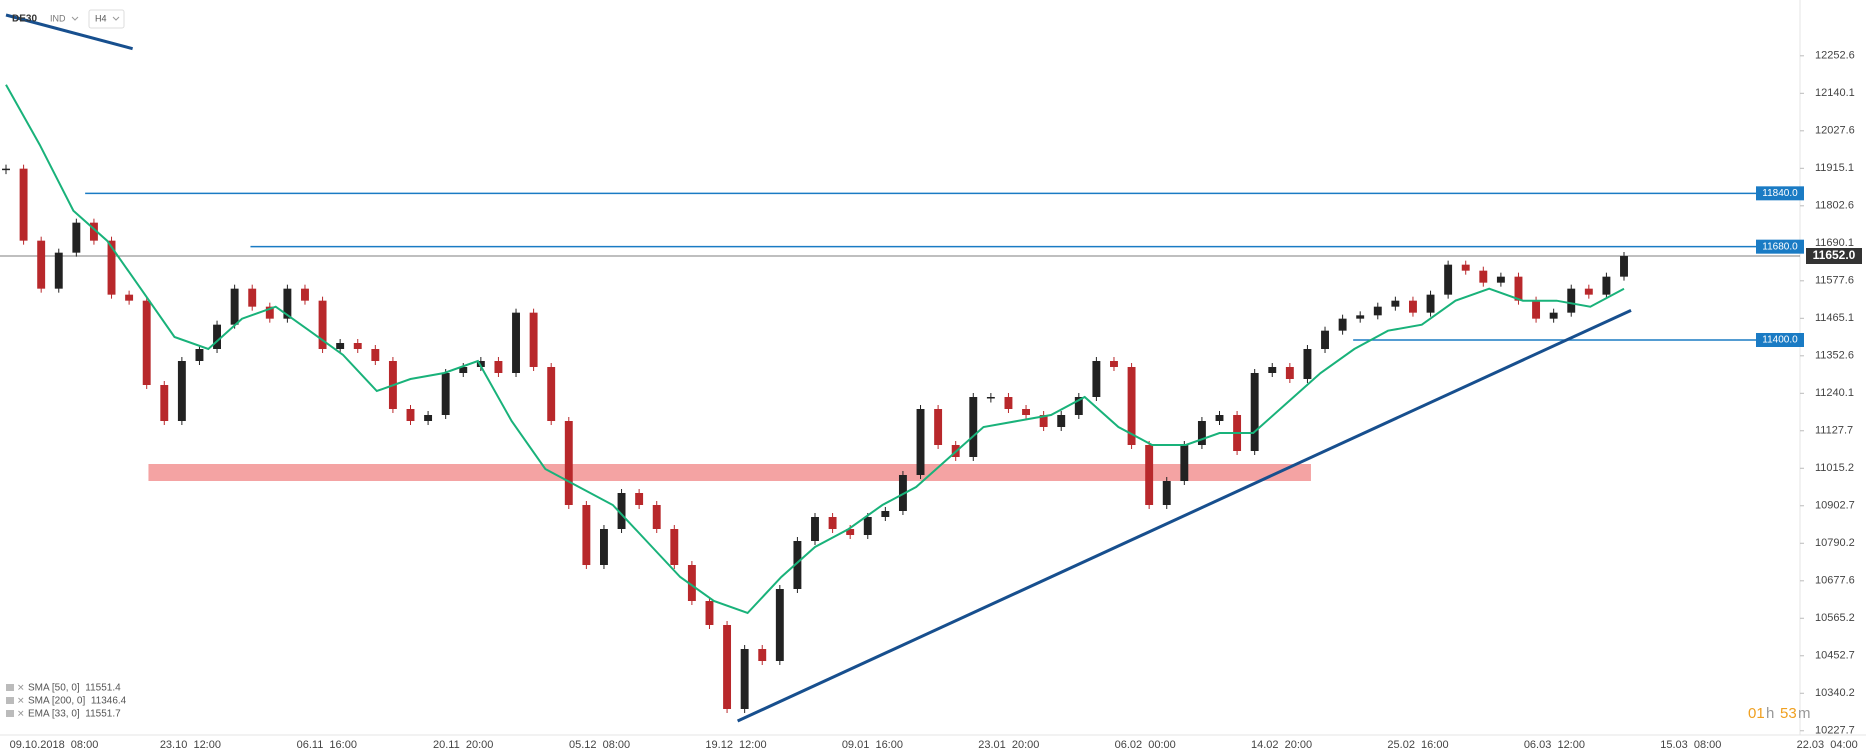  Describe the element at coordinates (190, 745) in the screenshot. I see `x-tick-label: 23.10 12:00` at that location.